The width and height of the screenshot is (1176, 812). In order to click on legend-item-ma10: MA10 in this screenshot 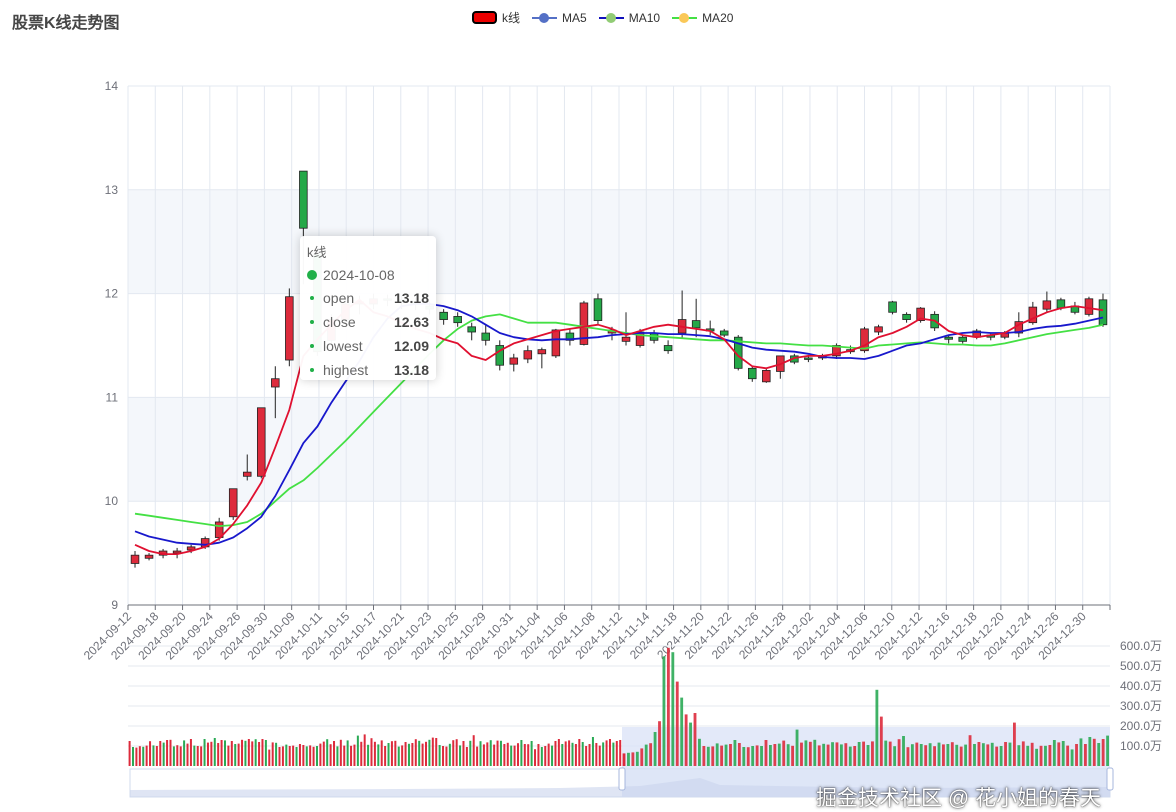, I will do `click(629, 17)`.